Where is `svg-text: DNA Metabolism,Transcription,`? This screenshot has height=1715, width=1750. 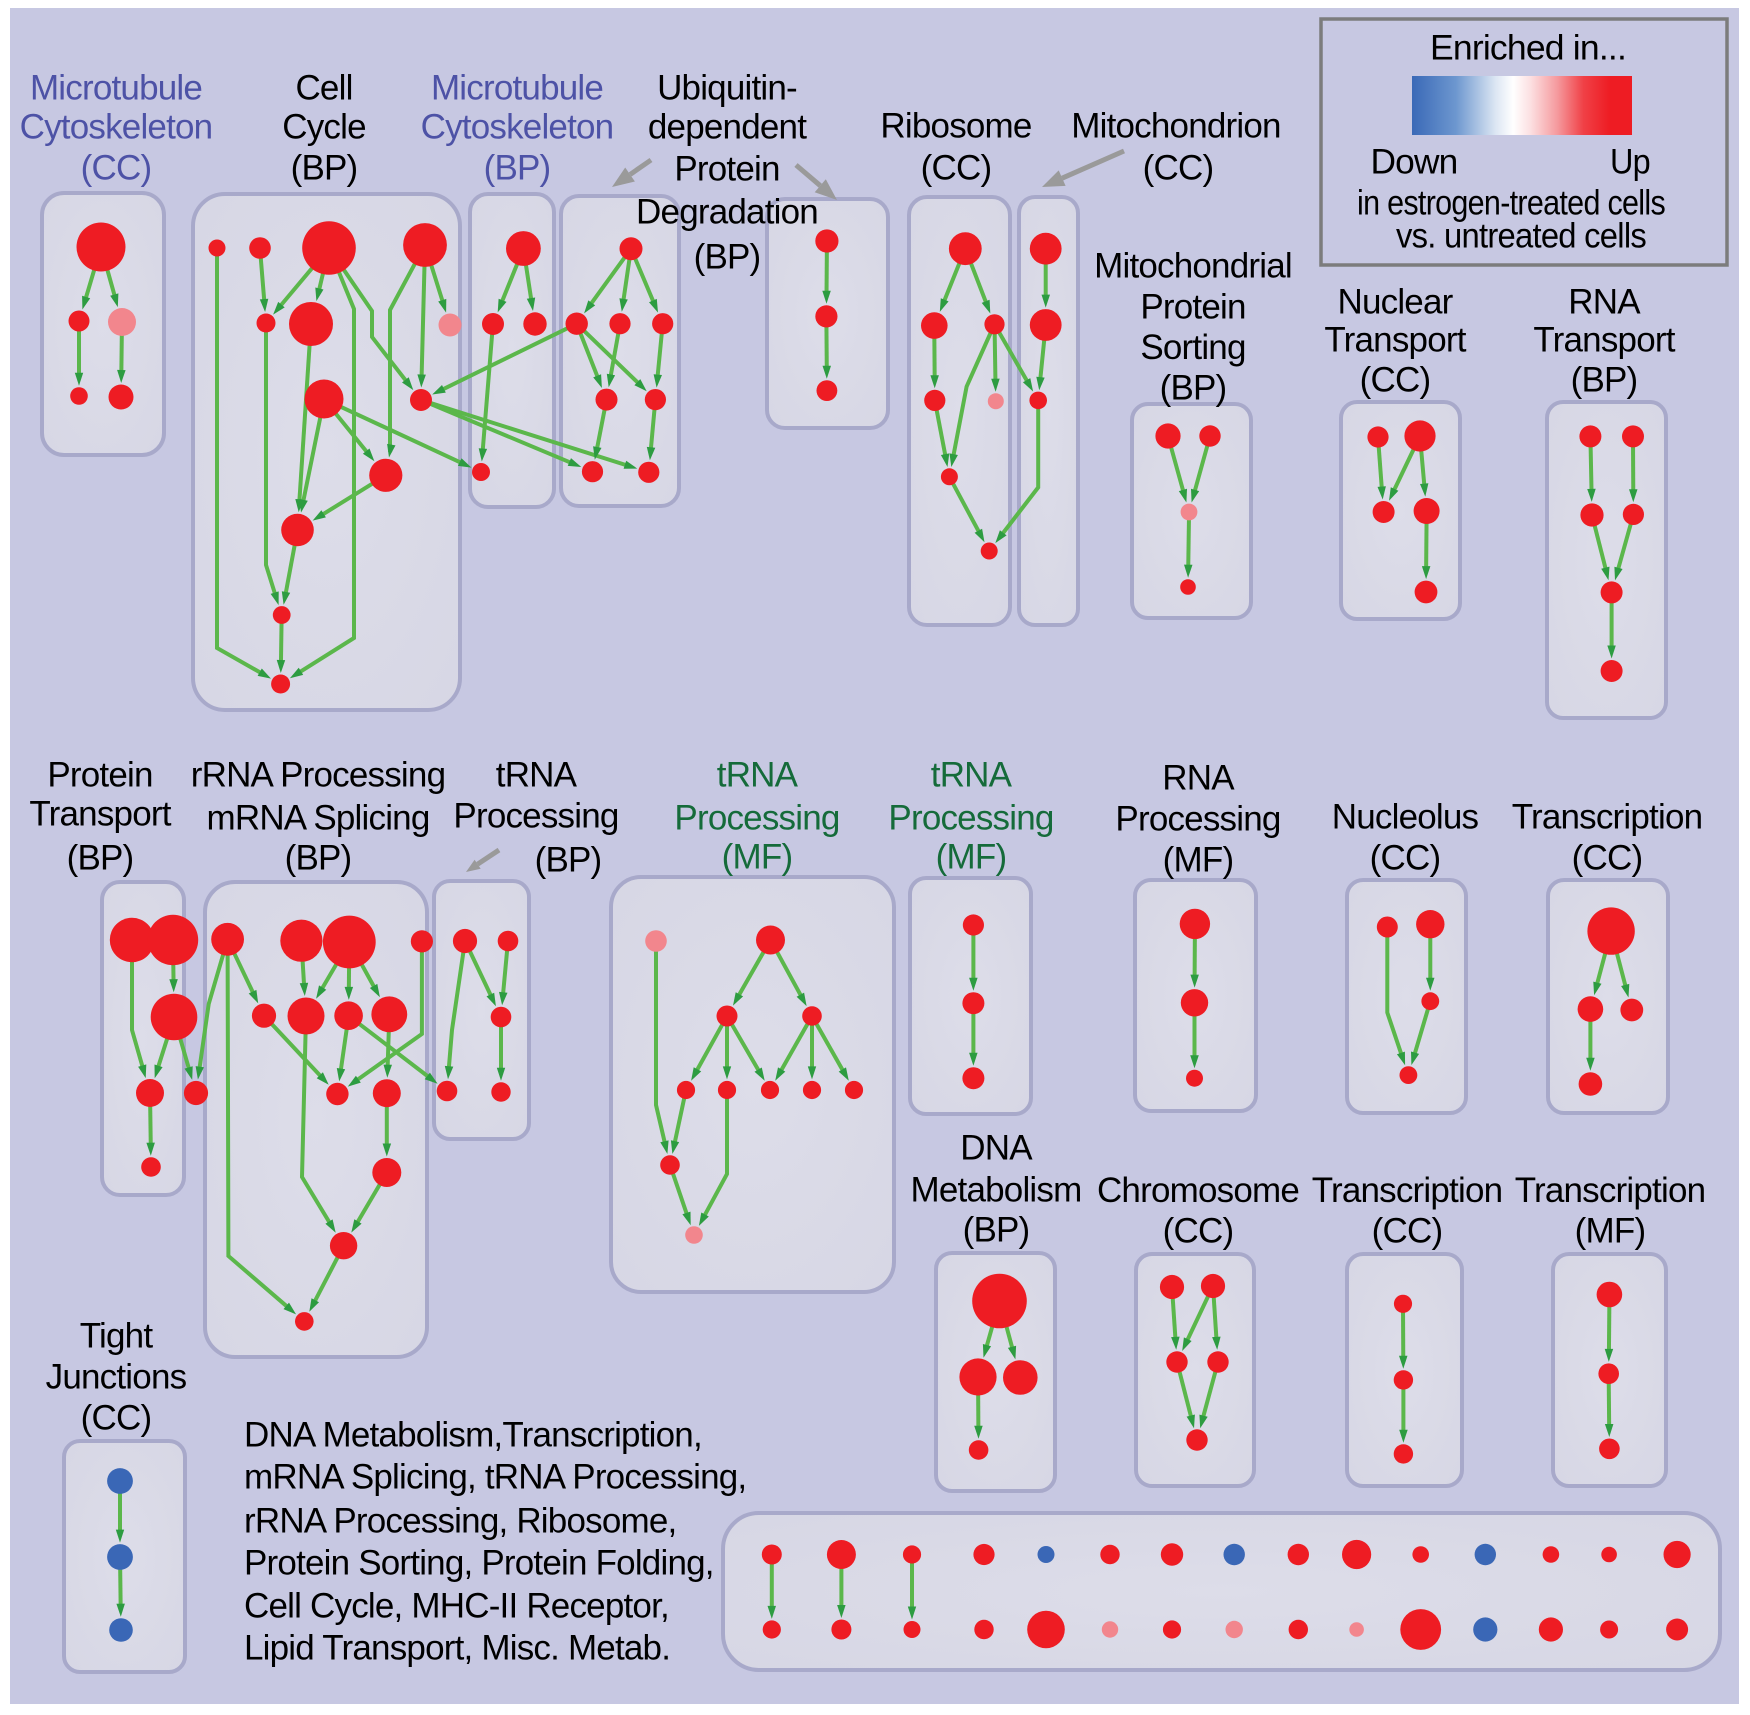
svg-text: DNA Metabolism,Transcription, is located at coordinates (473, 1435).